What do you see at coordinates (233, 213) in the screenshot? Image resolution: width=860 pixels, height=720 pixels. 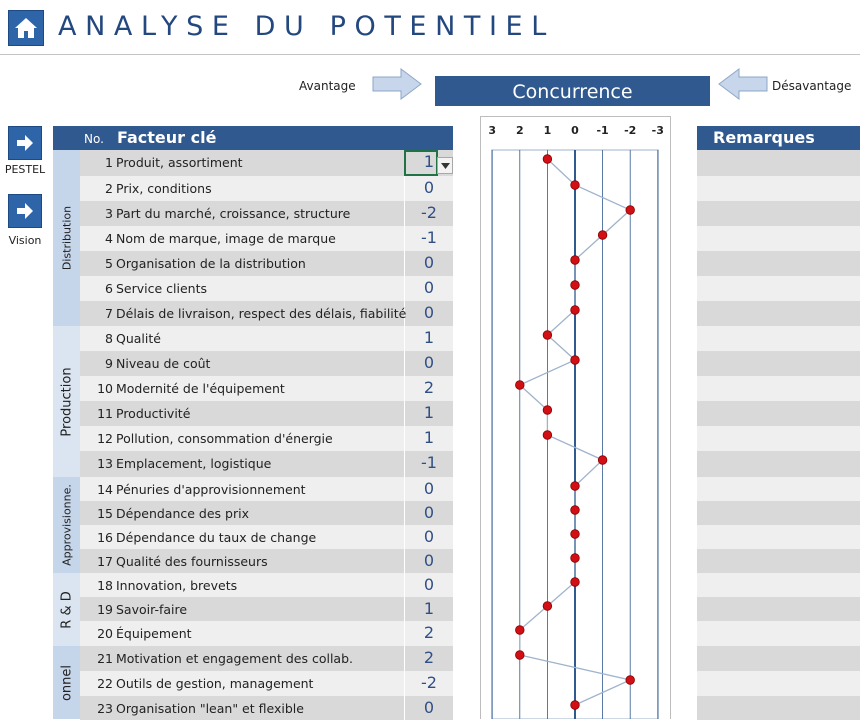 I see `factor-label: Part du marché, croissance, structure` at bounding box center [233, 213].